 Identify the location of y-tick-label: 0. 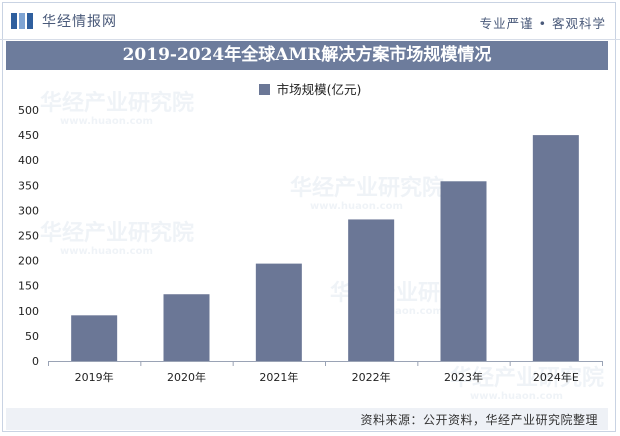
(35, 361).